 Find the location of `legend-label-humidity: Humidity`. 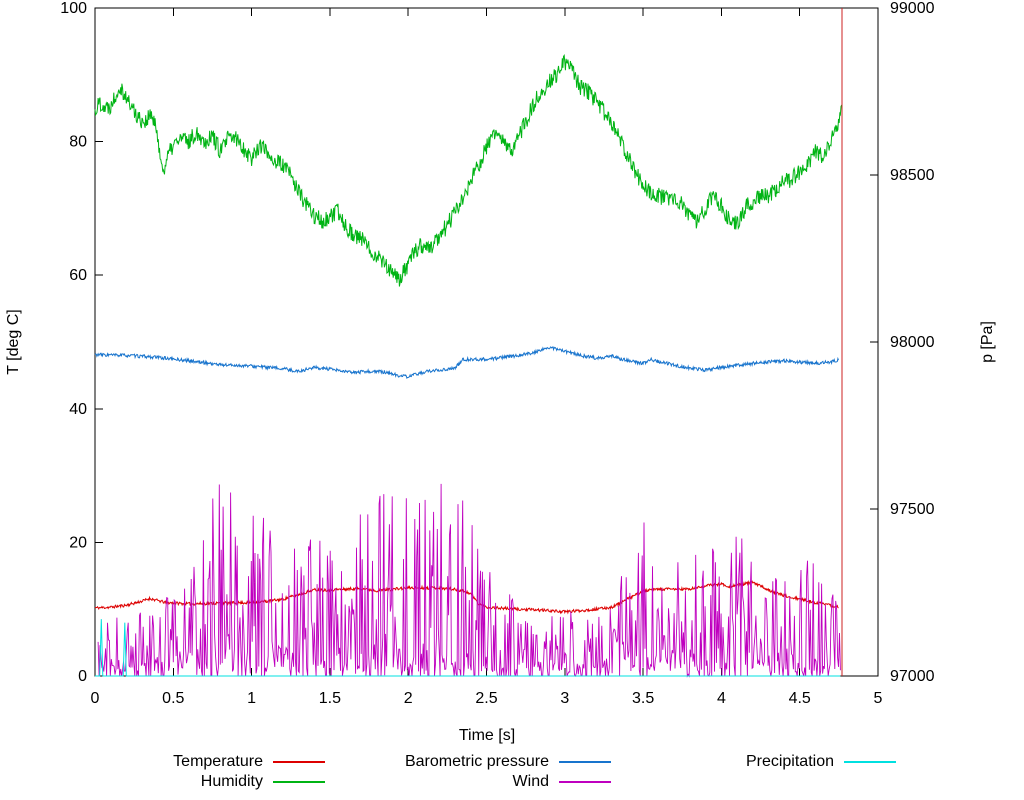

legend-label-humidity: Humidity is located at coordinates (231, 781).